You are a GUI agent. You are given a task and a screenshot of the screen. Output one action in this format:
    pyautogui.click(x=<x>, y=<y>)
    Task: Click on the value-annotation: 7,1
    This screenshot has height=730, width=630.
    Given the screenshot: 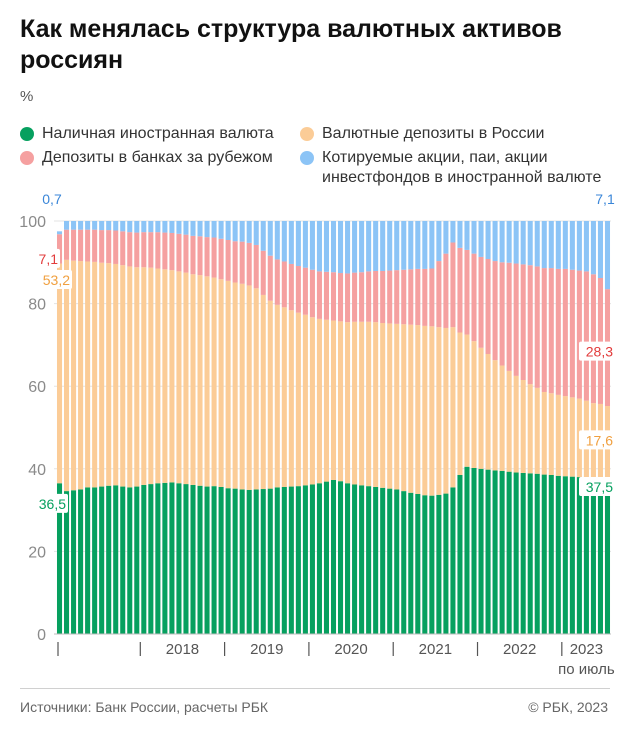 What is the action you would take?
    pyautogui.click(x=605, y=199)
    